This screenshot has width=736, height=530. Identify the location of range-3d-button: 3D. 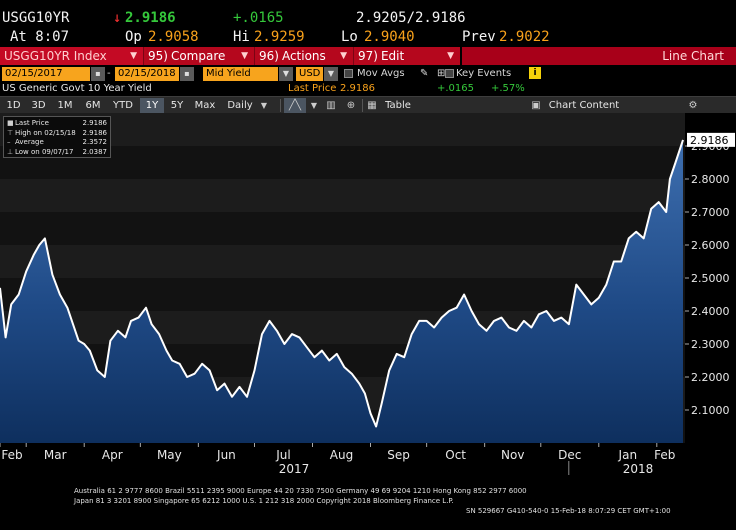
(38, 105).